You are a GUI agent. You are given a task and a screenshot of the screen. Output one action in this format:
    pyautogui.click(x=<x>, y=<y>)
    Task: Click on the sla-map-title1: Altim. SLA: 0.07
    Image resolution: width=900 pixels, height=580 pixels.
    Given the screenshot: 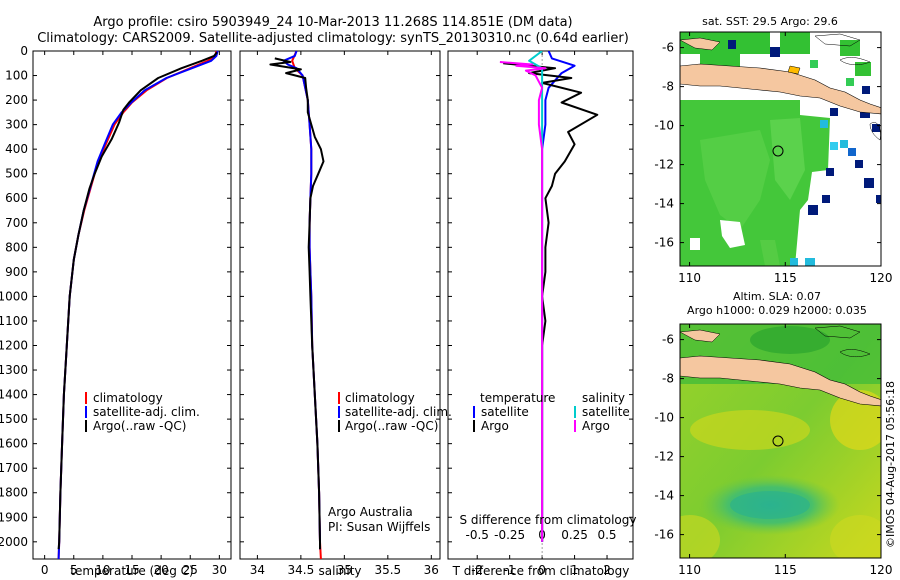 What is the action you would take?
    pyautogui.click(x=777, y=296)
    